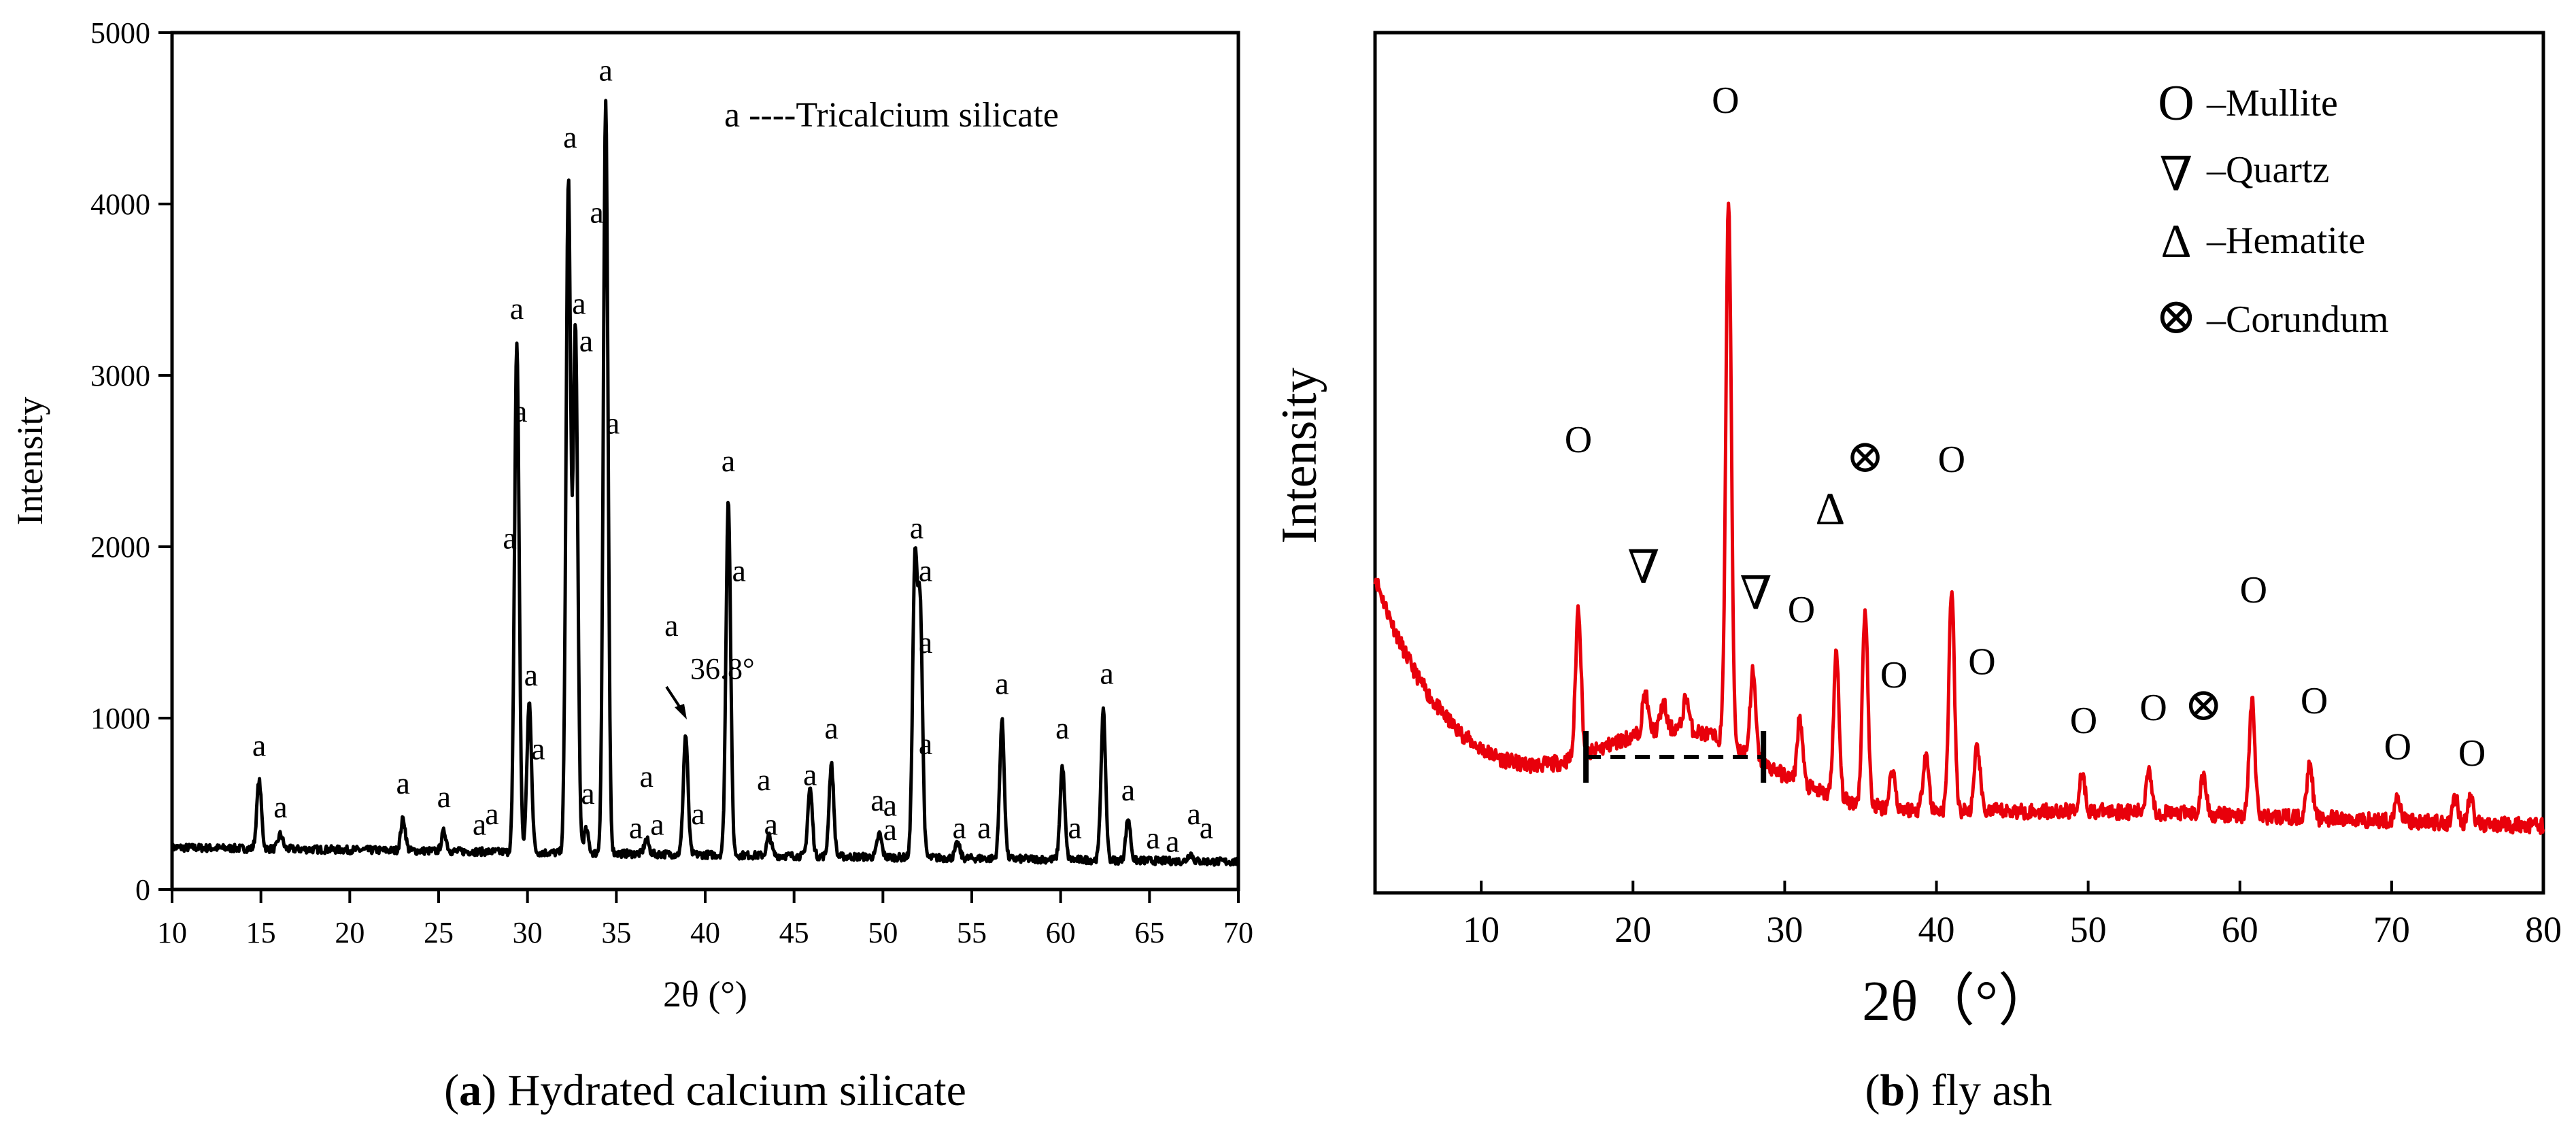 The image size is (2576, 1137). Describe the element at coordinates (2285, 241) in the screenshot. I see `legend-label-hematite: –Hematite` at that location.